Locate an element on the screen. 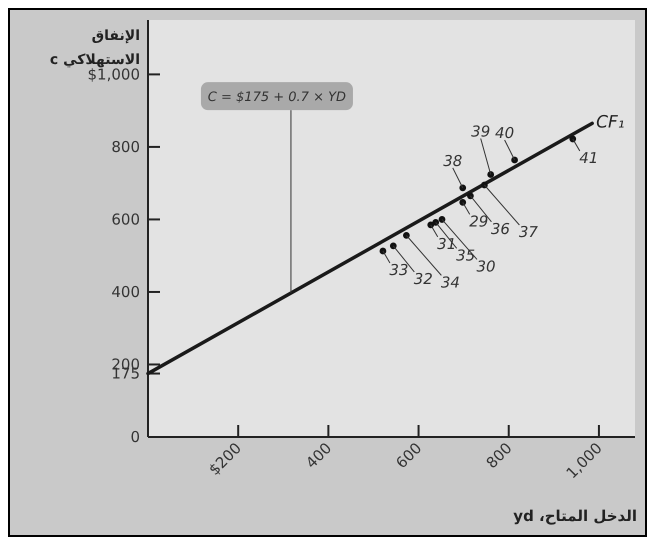  annotation: 30 is located at coordinates (486, 266).